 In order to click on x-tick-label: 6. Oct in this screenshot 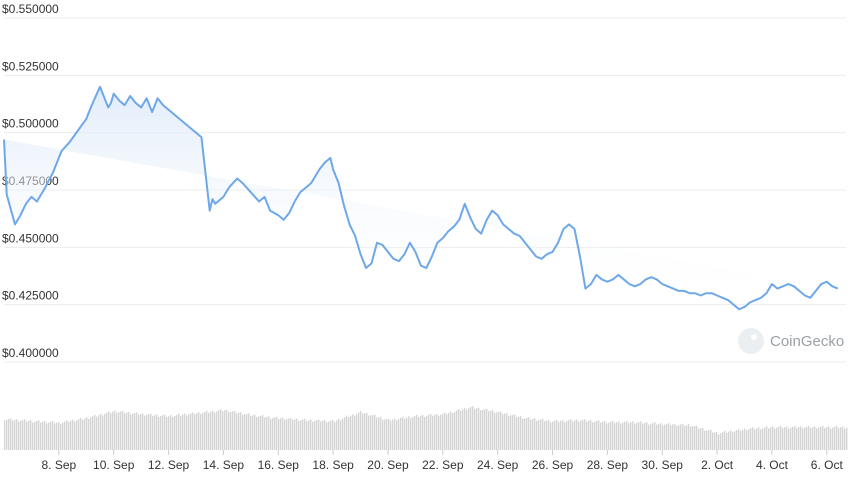, I will do `click(827, 465)`.